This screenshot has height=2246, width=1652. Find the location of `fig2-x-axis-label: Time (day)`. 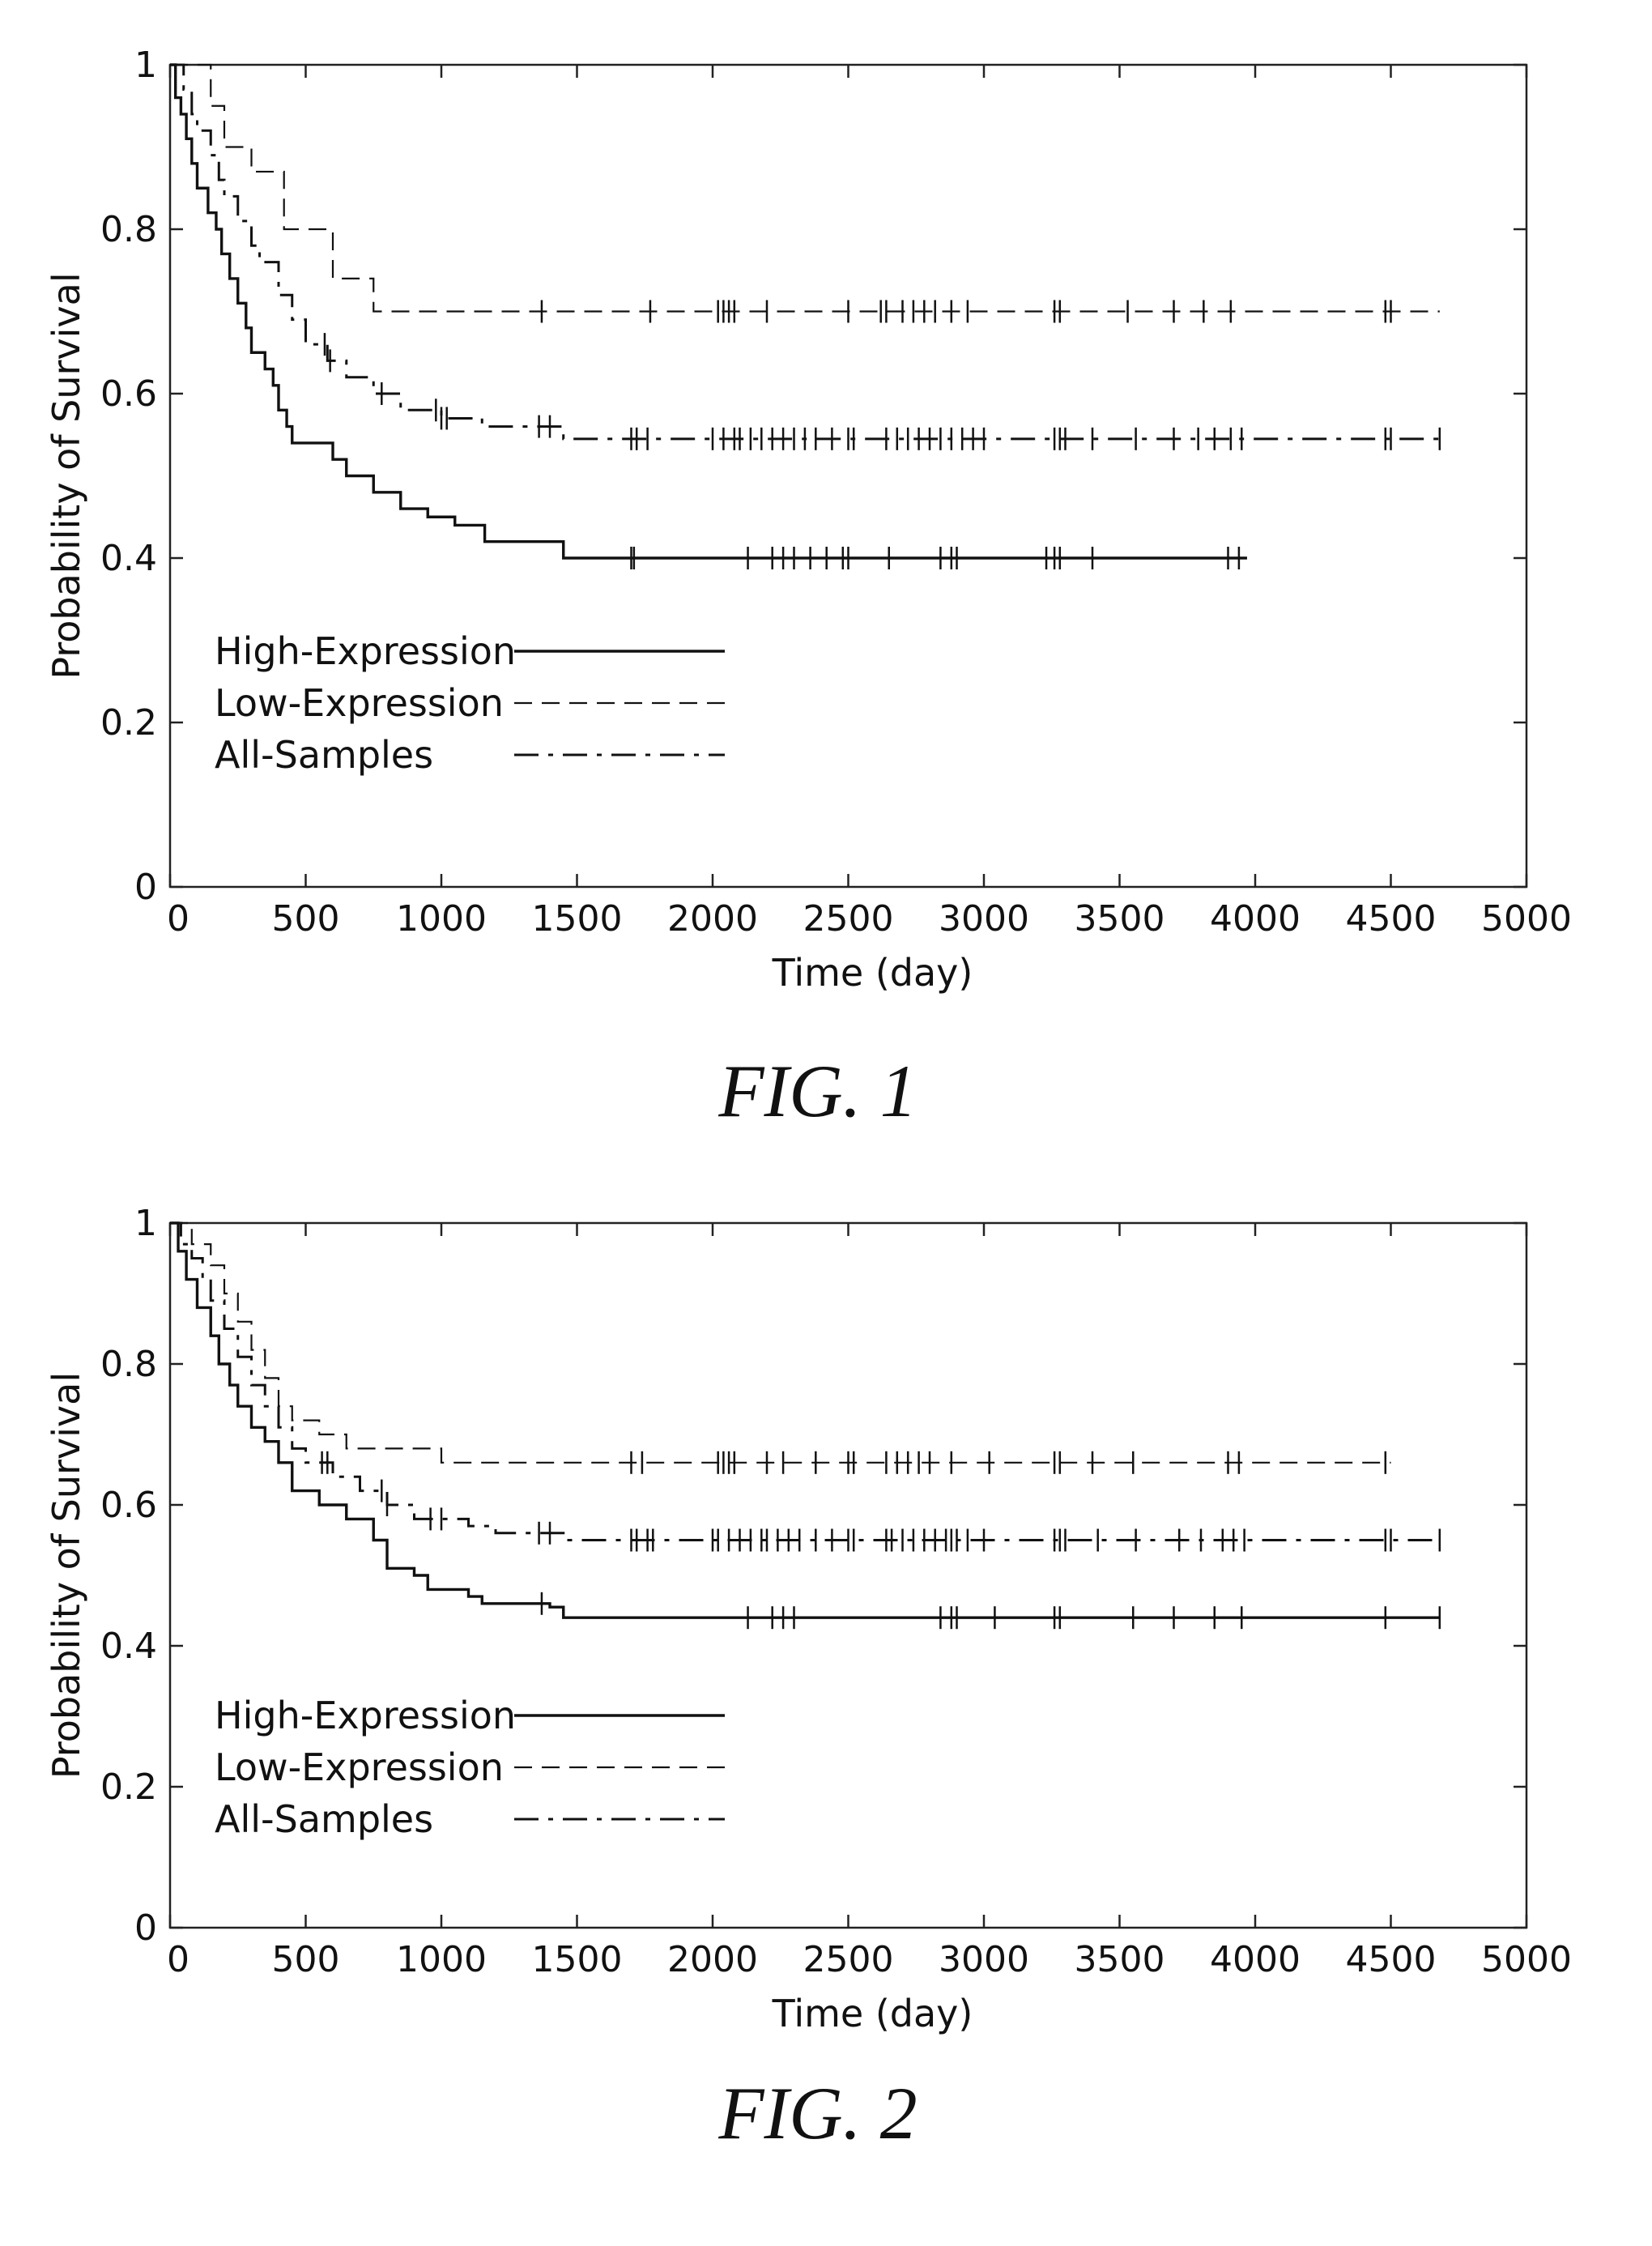

fig2-x-axis-label: Time (day) is located at coordinates (873, 2013).